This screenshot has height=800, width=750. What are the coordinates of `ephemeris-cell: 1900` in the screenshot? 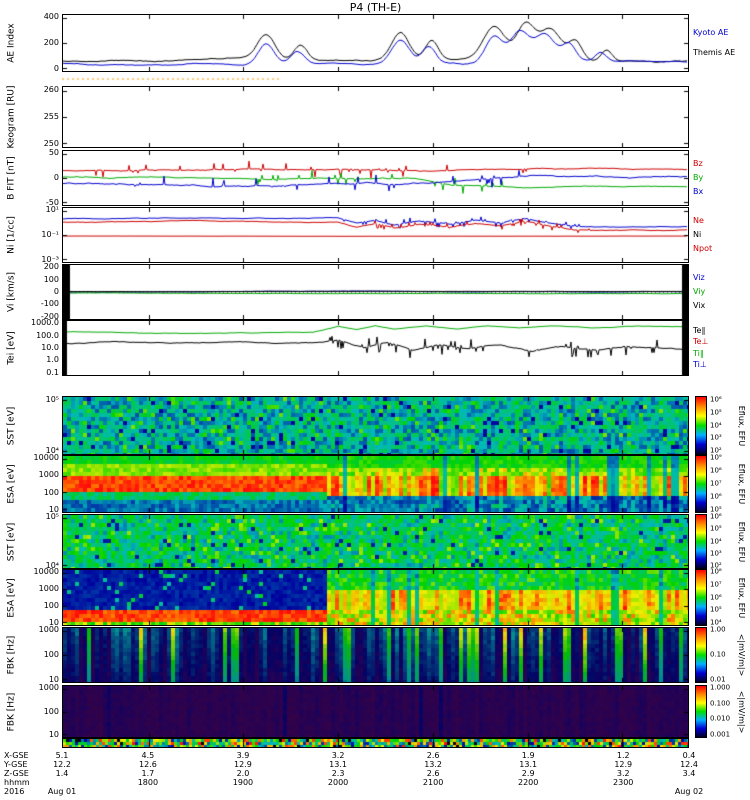 It's located at (243, 782).